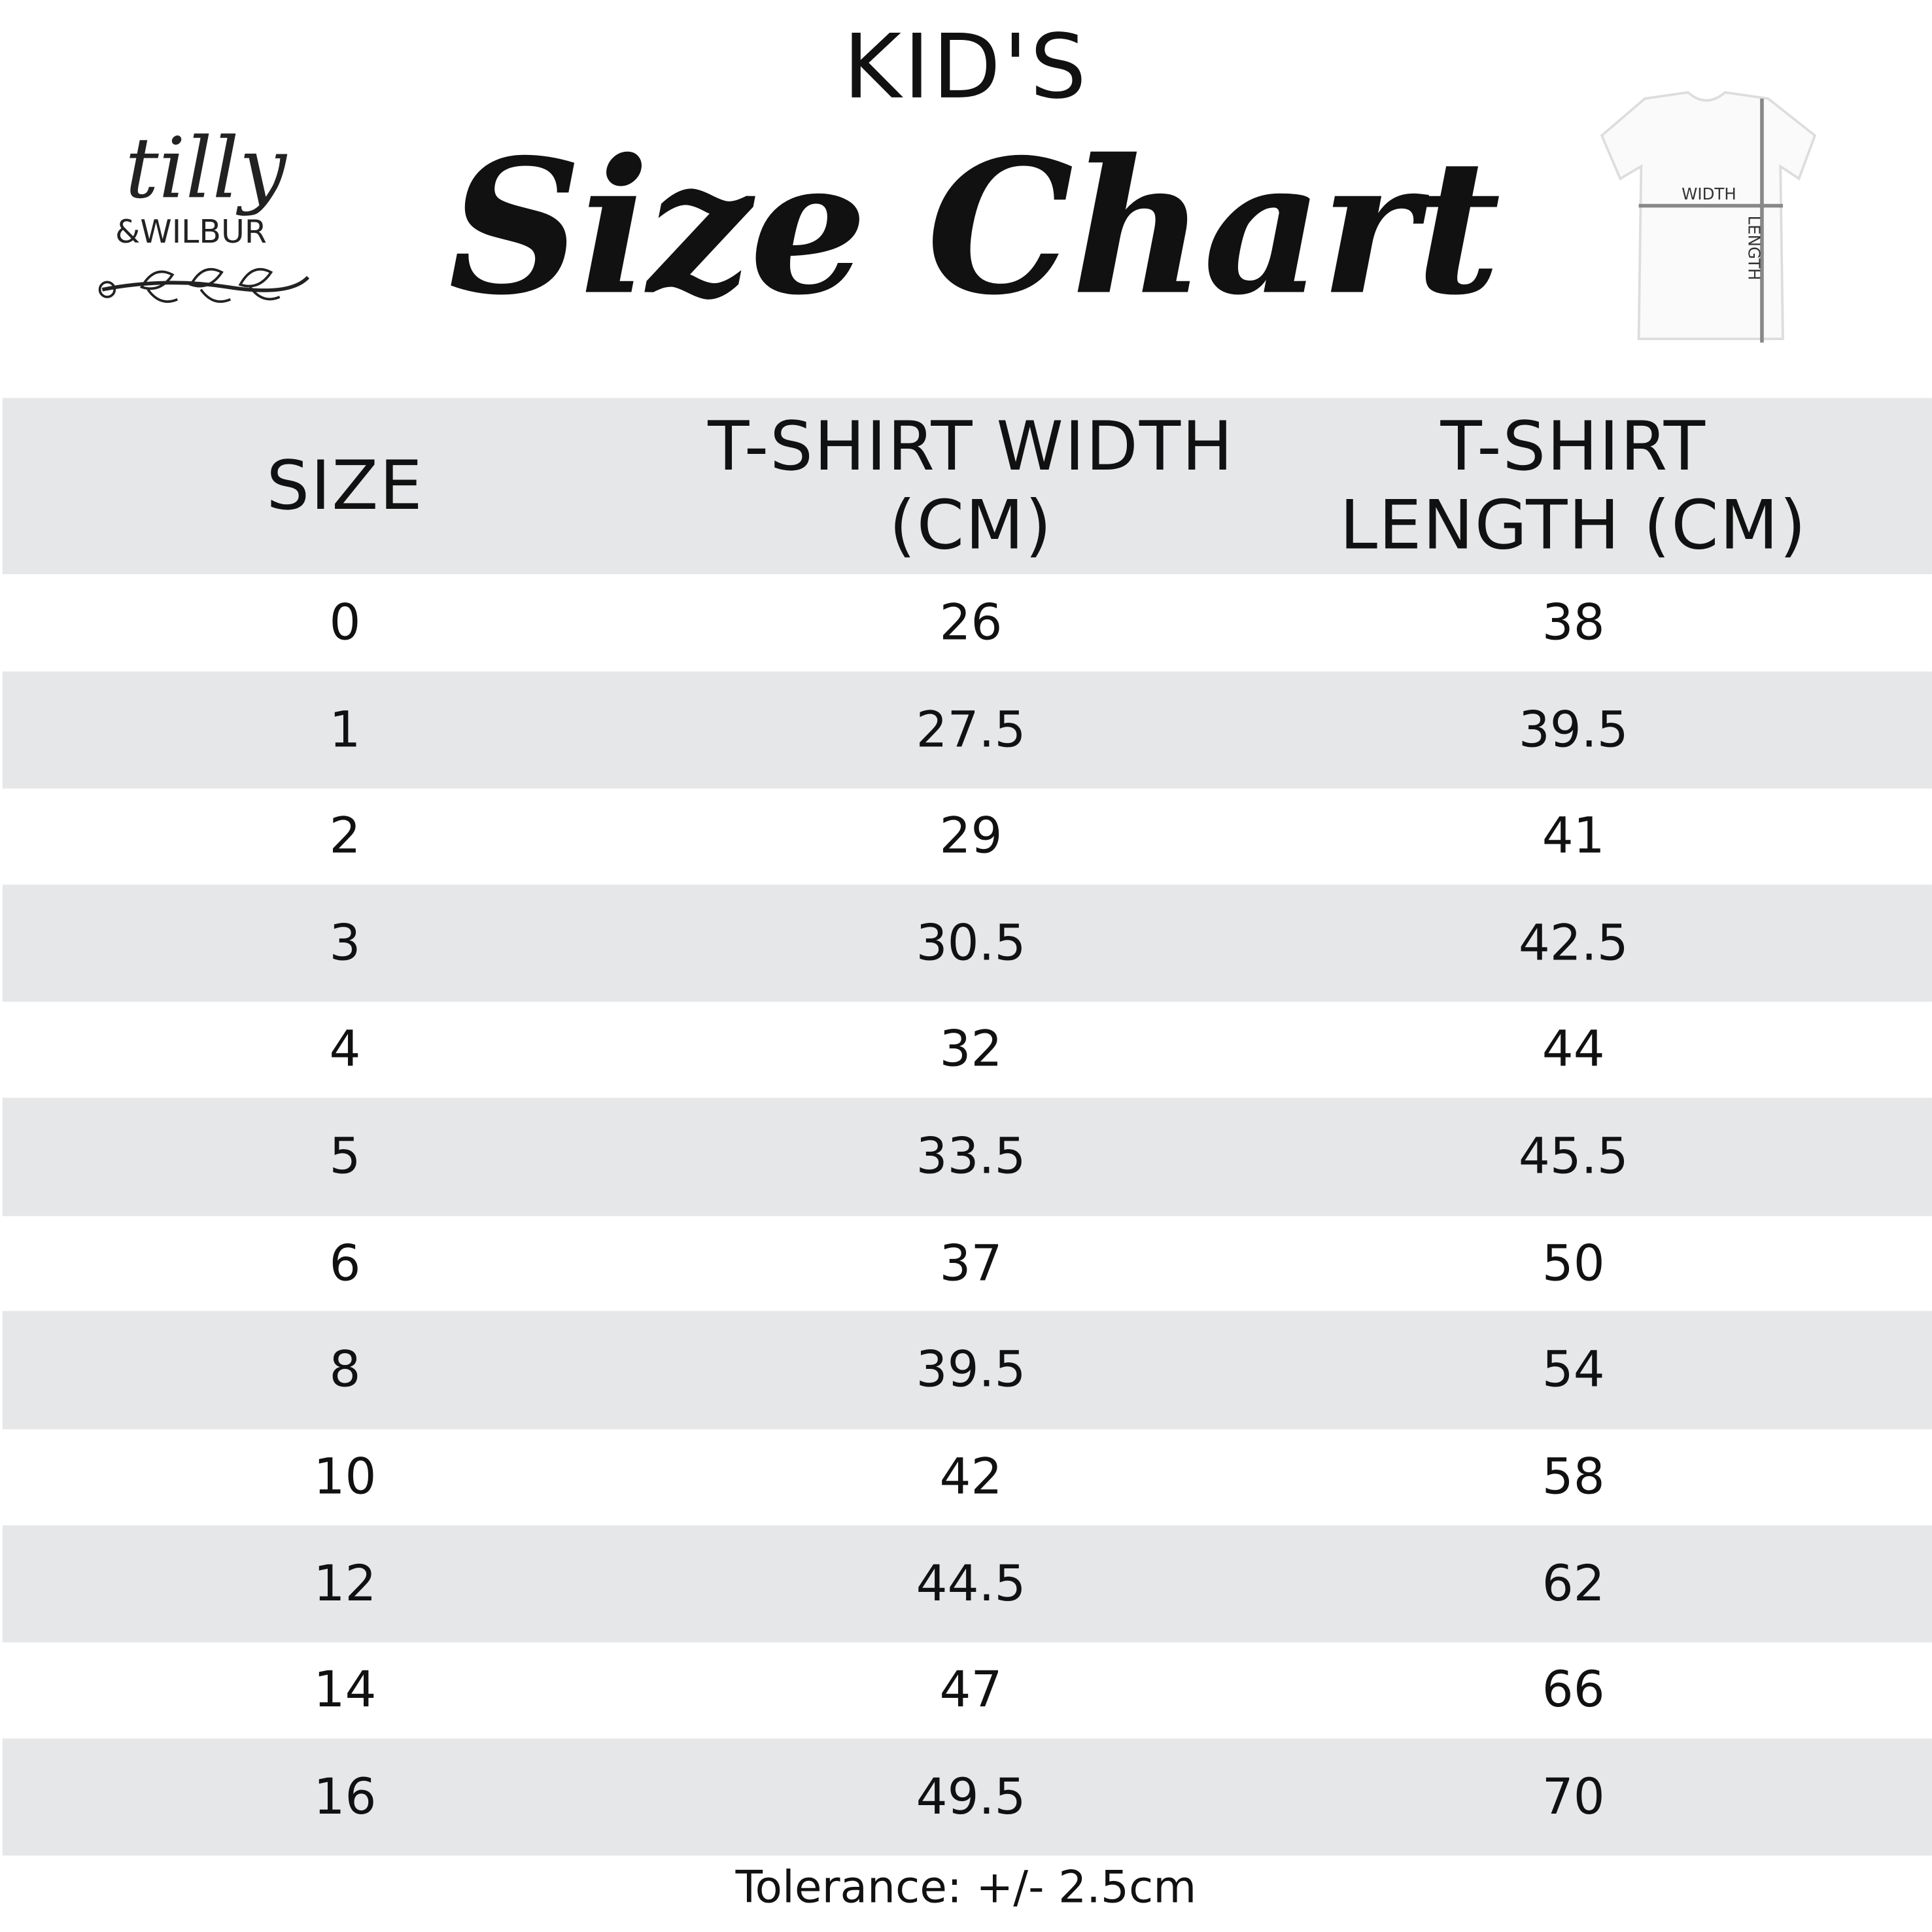  I want to click on cell-size: 4, so click(345, 1049).